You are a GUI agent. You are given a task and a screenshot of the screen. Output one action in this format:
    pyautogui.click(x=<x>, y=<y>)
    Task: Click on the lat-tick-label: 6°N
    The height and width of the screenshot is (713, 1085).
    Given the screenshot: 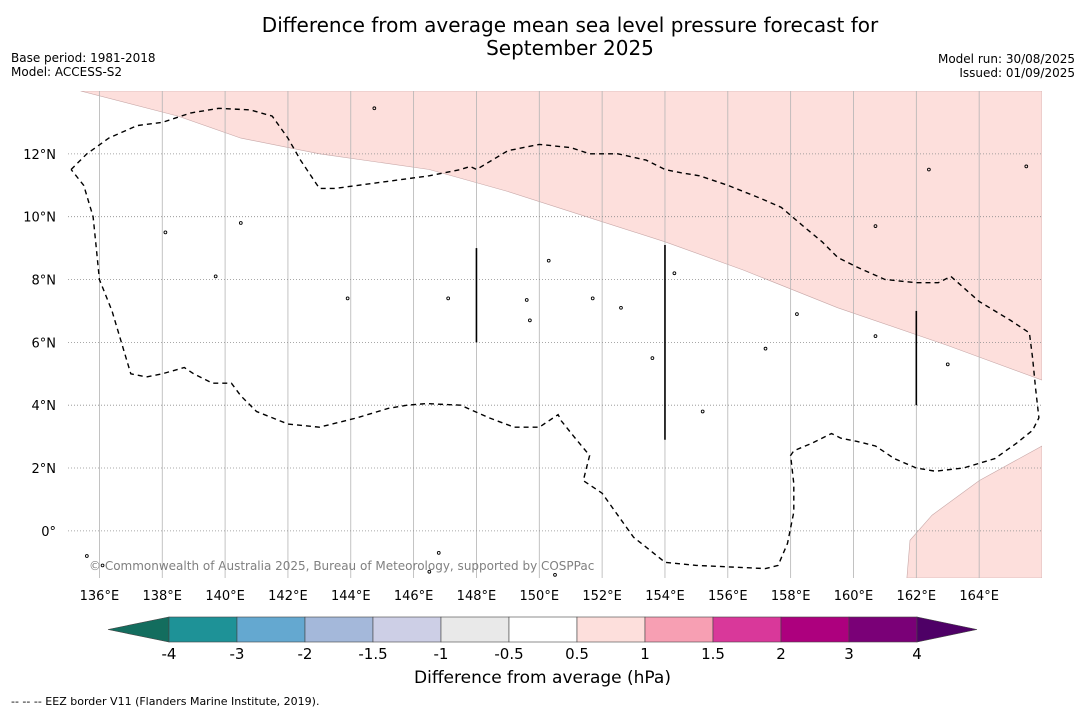 What is the action you would take?
    pyautogui.click(x=44, y=343)
    